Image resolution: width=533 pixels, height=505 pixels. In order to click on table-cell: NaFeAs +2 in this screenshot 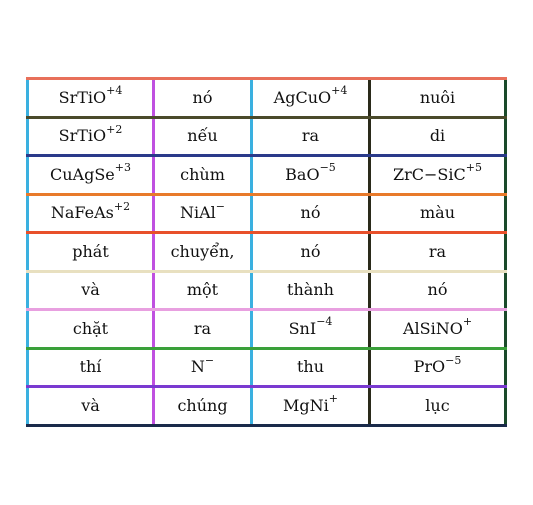, I will do `click(90, 211)`.